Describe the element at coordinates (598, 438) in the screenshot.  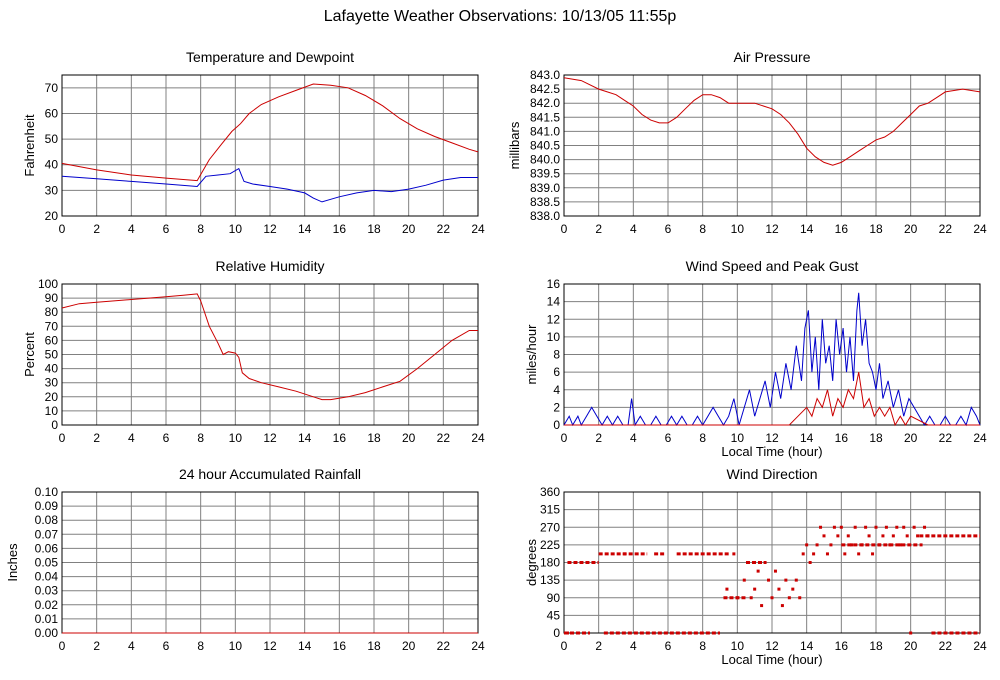
I see `x-tick-label: 2` at that location.